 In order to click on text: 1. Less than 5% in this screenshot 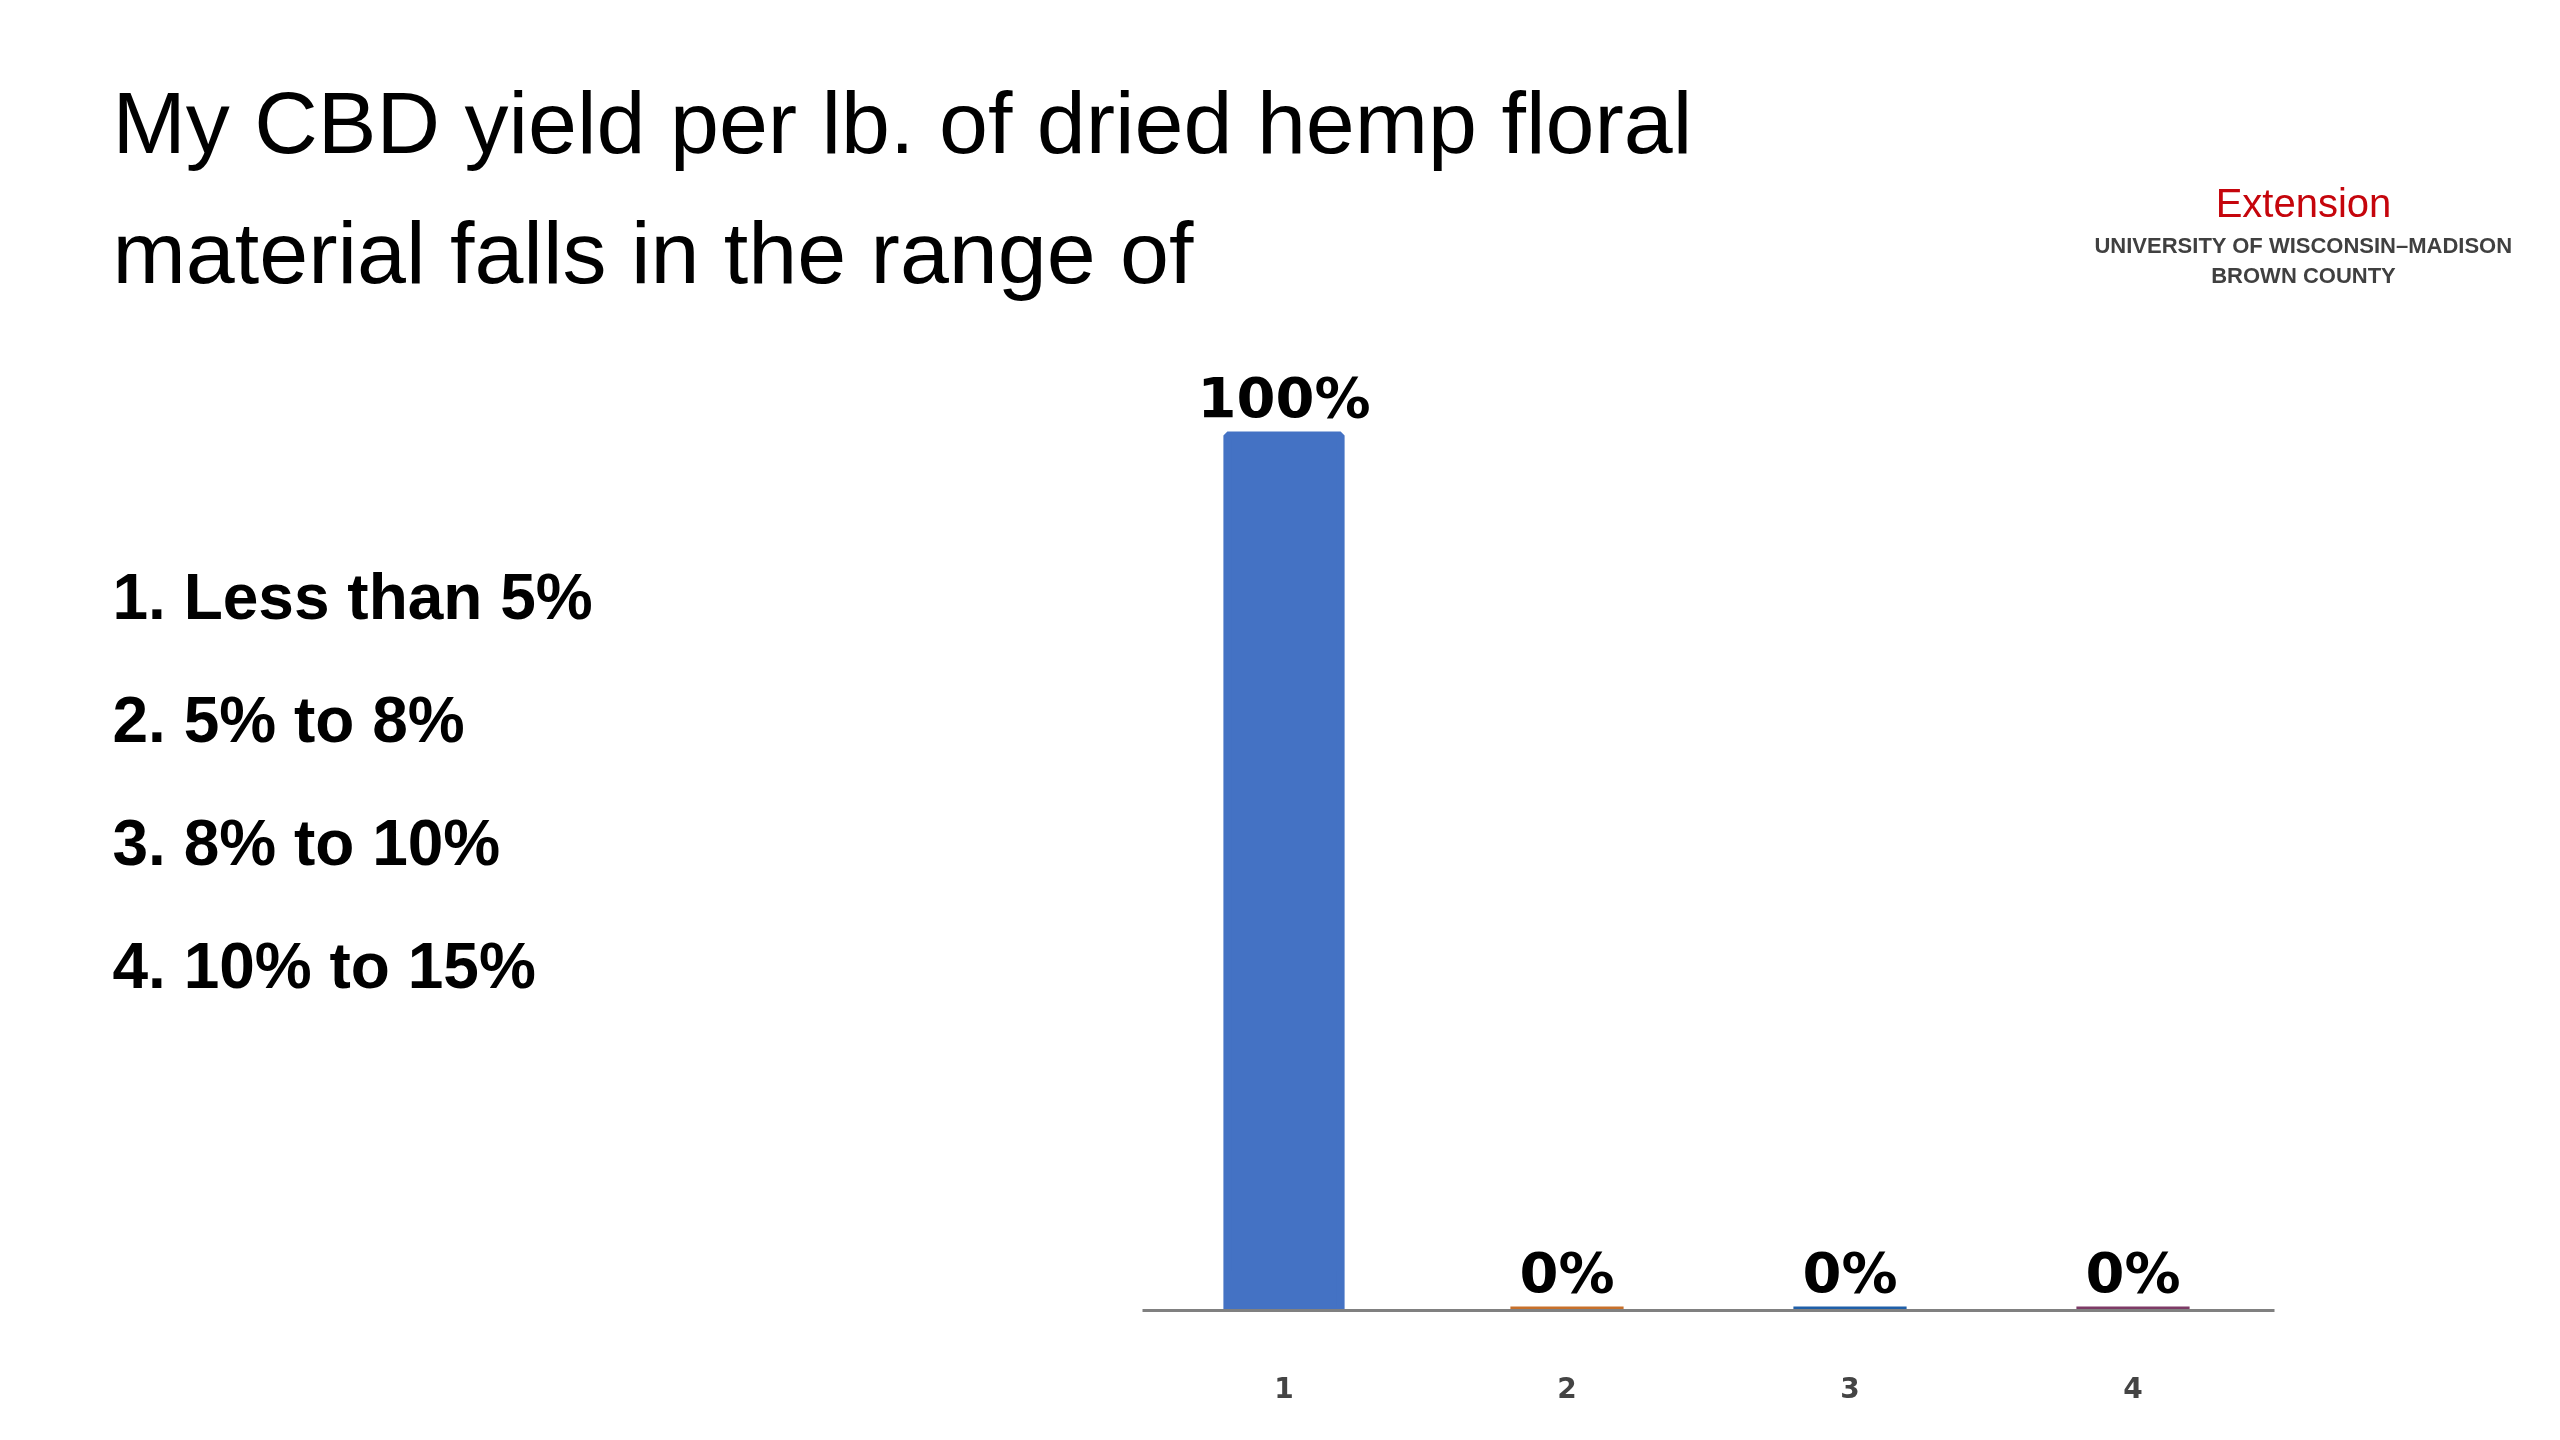, I will do `click(352, 596)`.